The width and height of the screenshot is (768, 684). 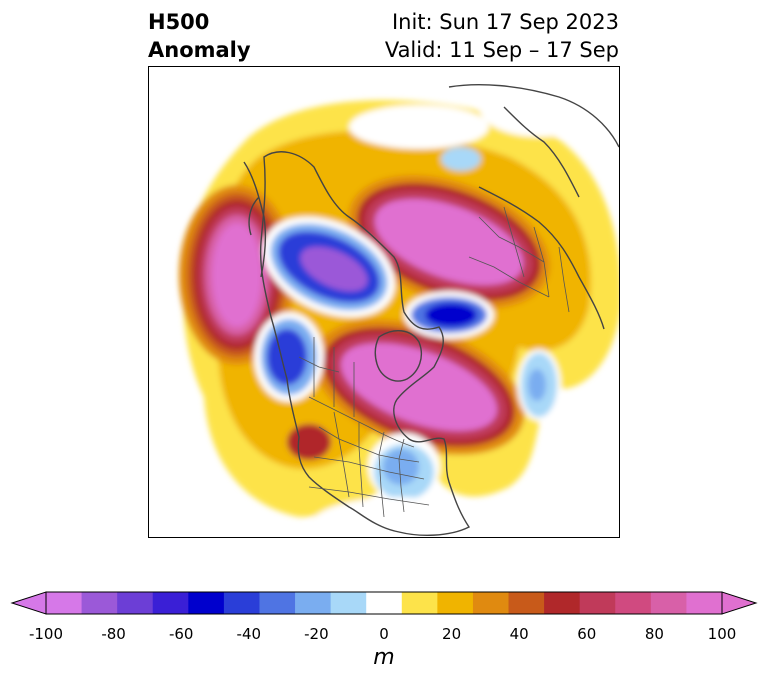 What do you see at coordinates (181, 634) in the screenshot?
I see `colorbar-tick-label: -60` at bounding box center [181, 634].